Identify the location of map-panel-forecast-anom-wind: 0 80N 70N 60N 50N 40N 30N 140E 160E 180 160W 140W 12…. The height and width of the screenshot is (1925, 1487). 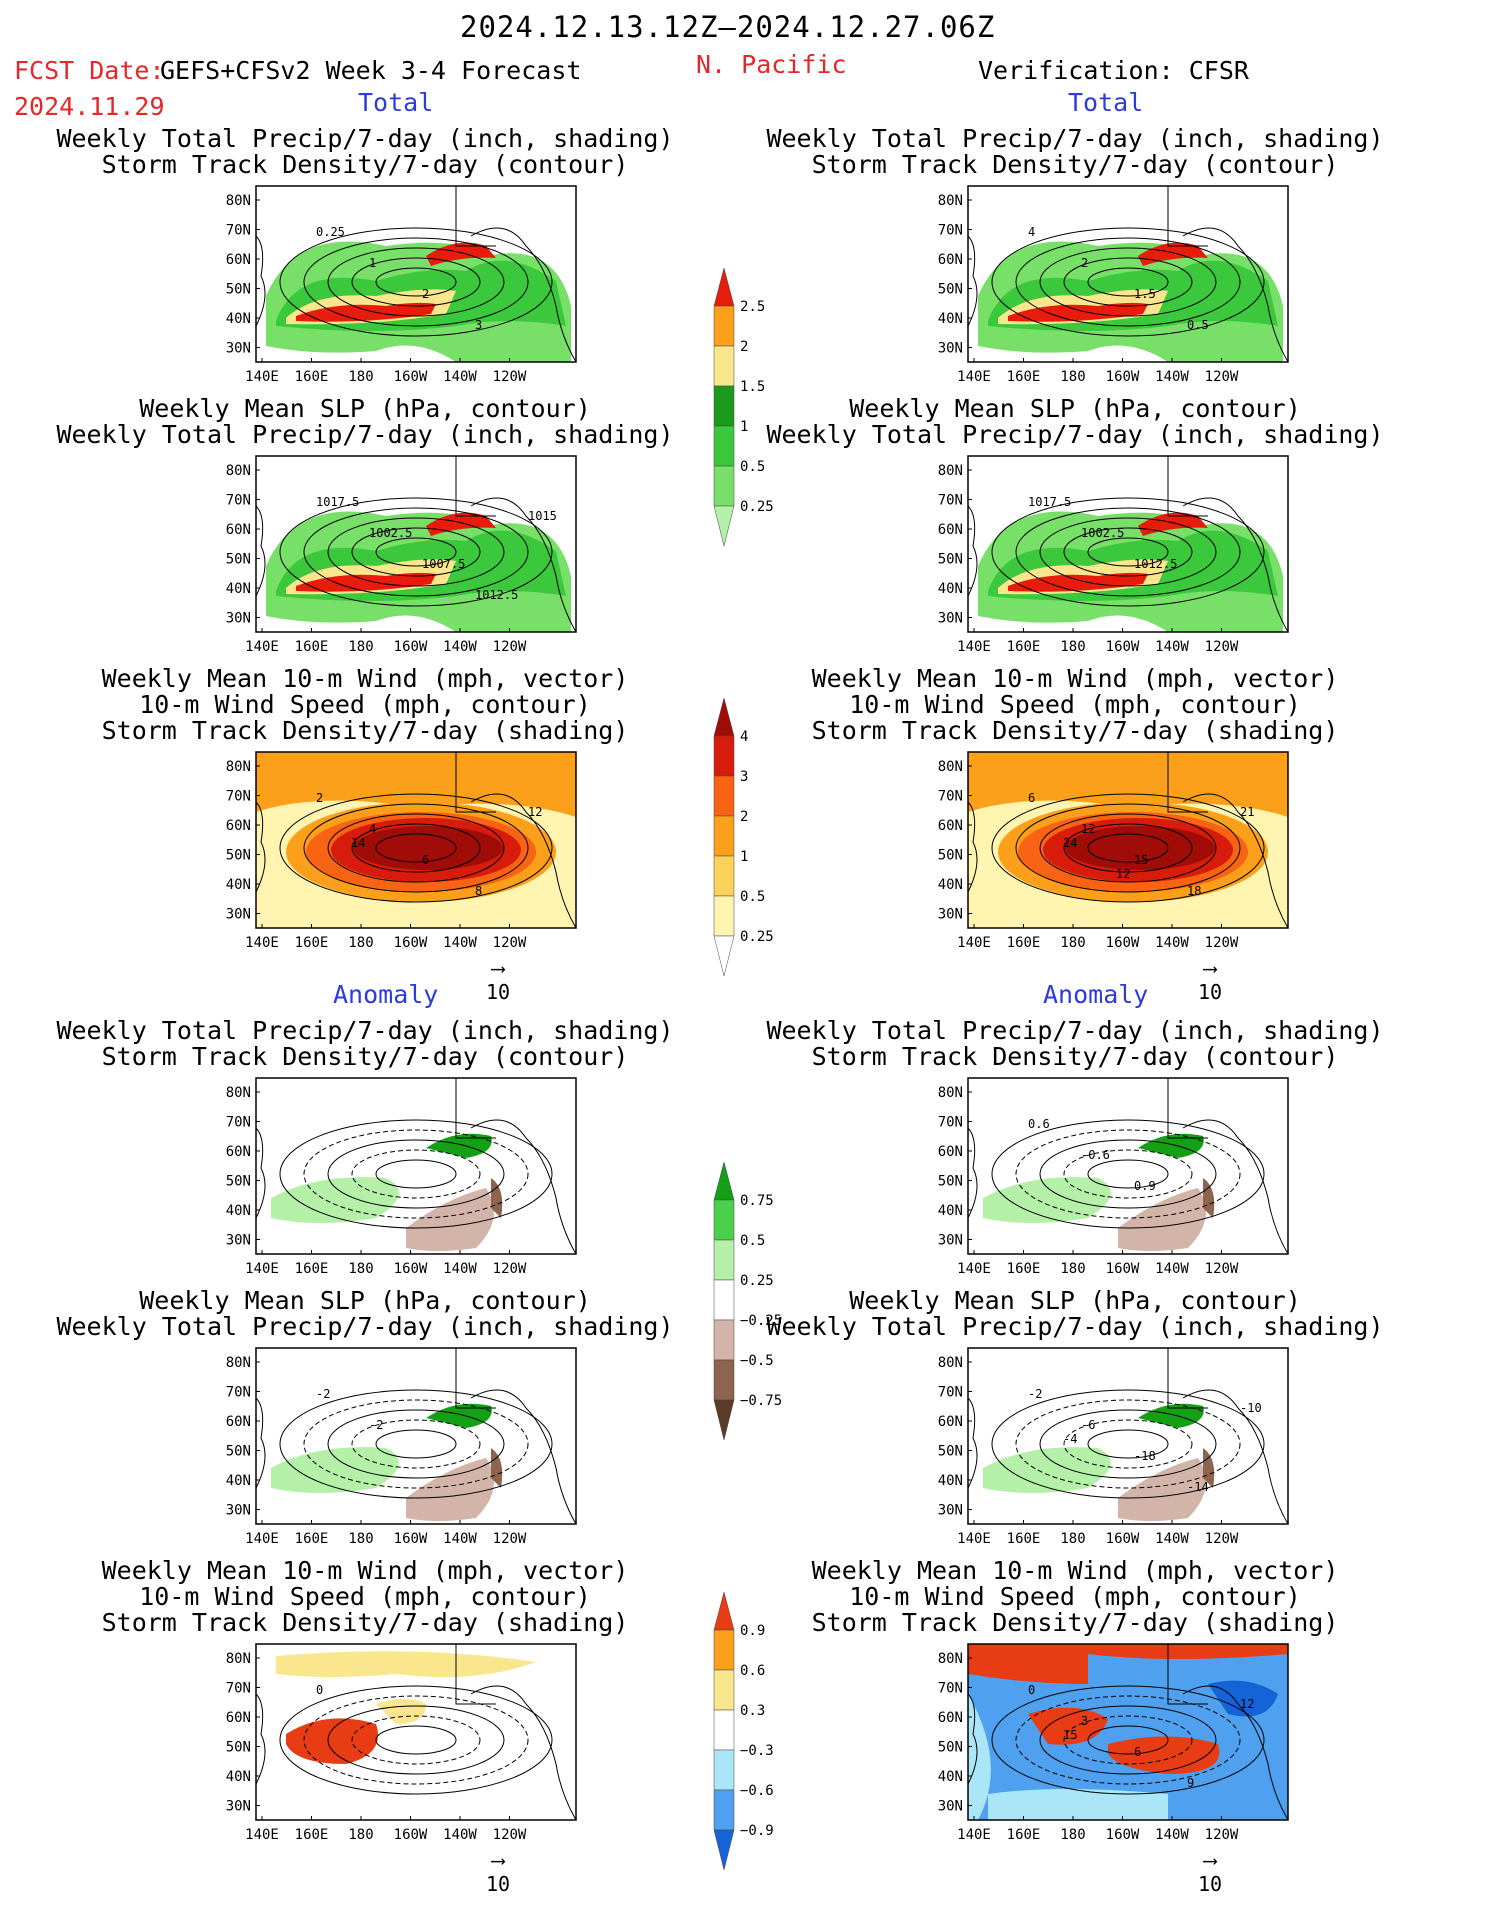
(398, 1745).